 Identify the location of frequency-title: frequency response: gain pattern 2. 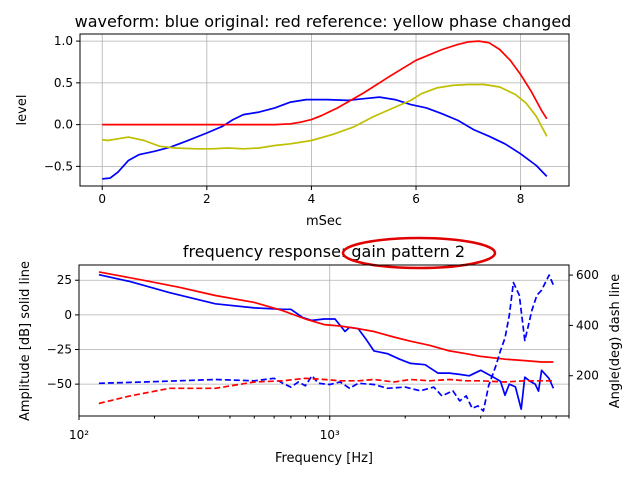
(324, 251).